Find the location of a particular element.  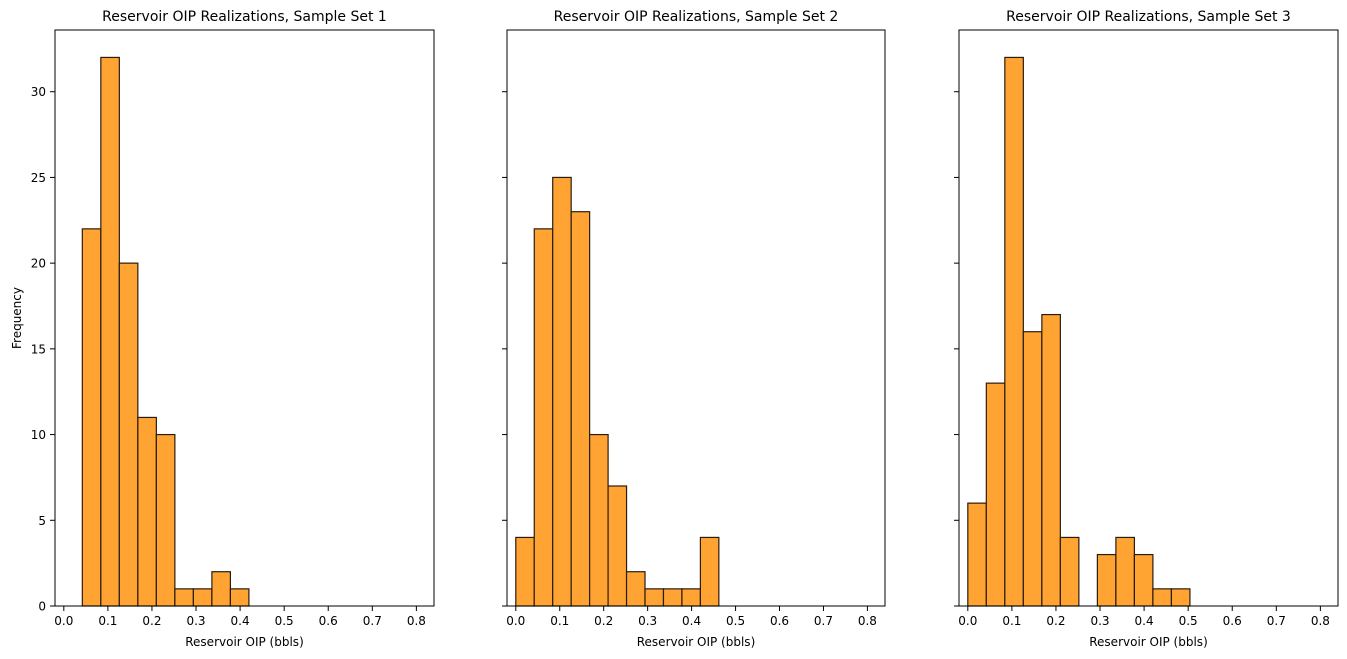

y-tick-label: 25 is located at coordinates (38, 178).